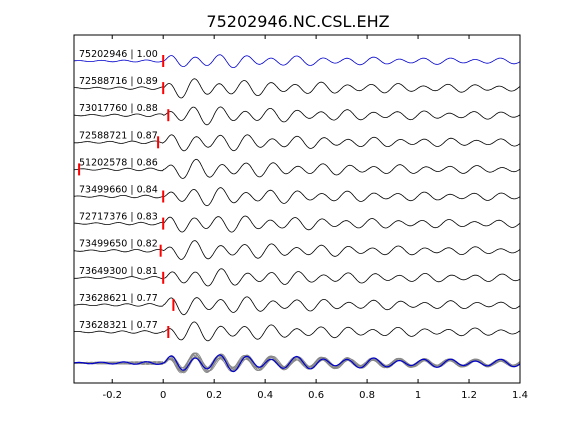 This screenshot has height=432, width=576. I want to click on x-tick-label: 0.2, so click(214, 395).